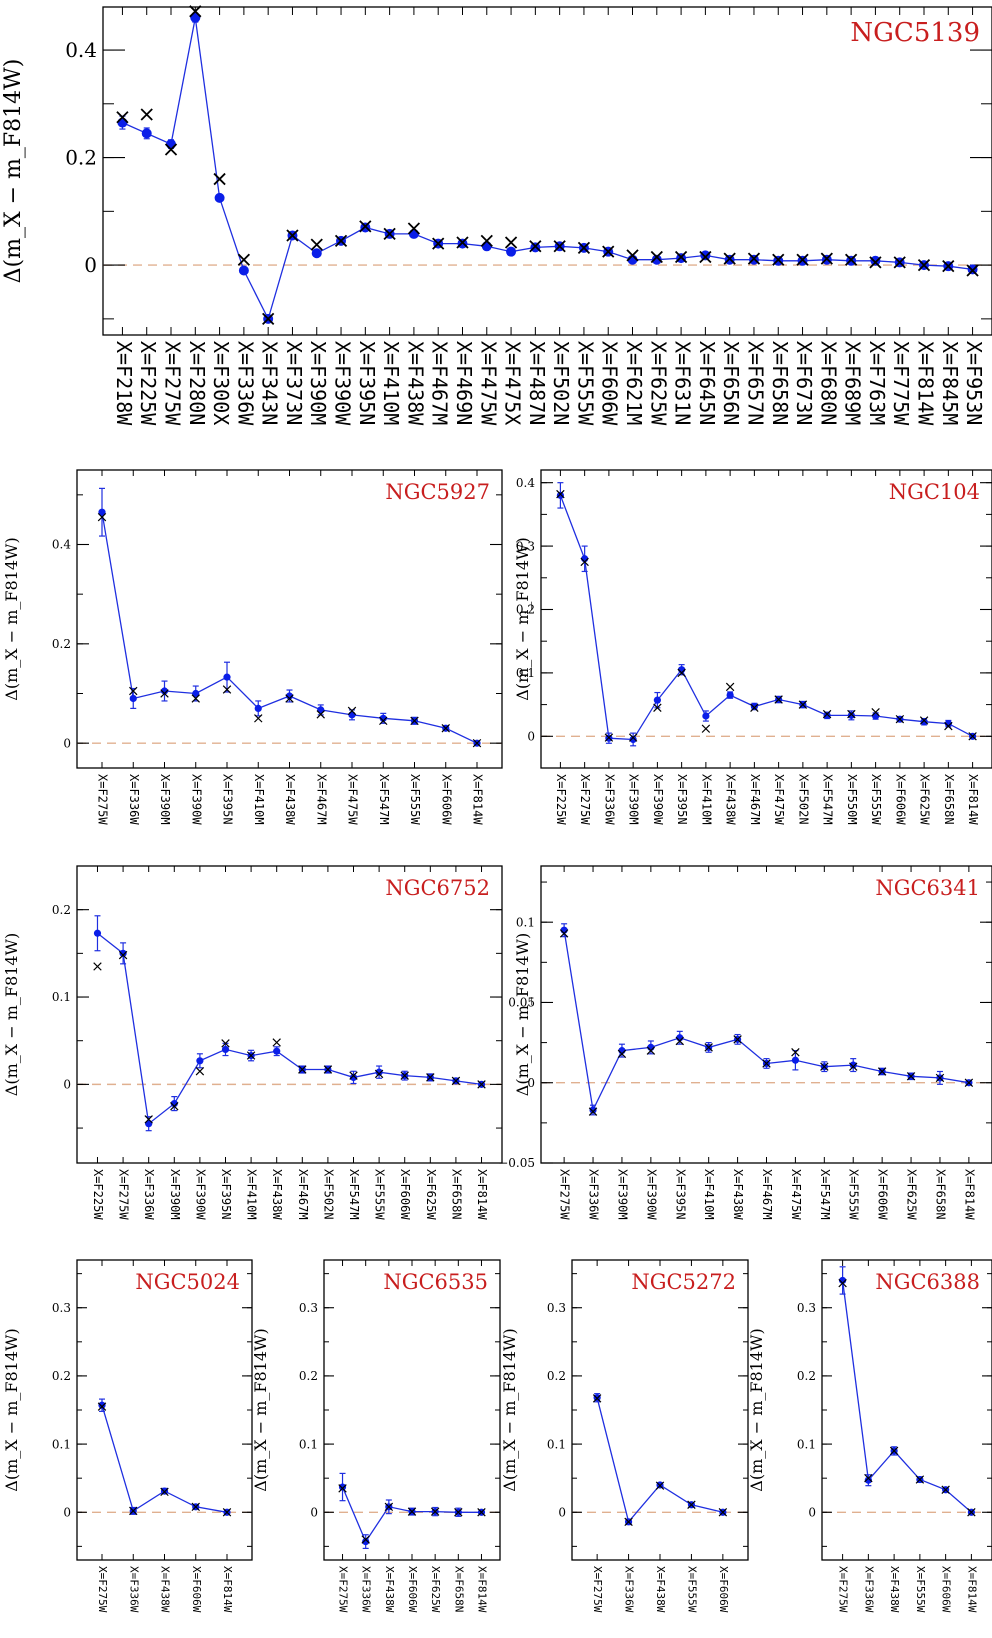 The height and width of the screenshot is (1638, 992). I want to click on y-tick-label: −0.05, so click(516, 1163).